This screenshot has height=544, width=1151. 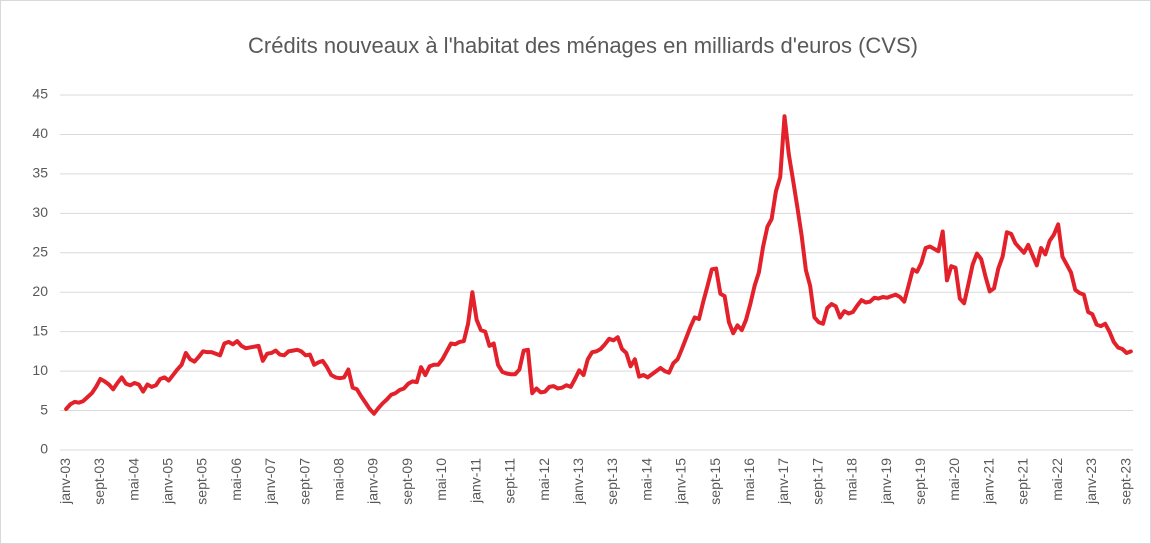 What do you see at coordinates (852, 479) in the screenshot?
I see `x-tick-label: mai-18` at bounding box center [852, 479].